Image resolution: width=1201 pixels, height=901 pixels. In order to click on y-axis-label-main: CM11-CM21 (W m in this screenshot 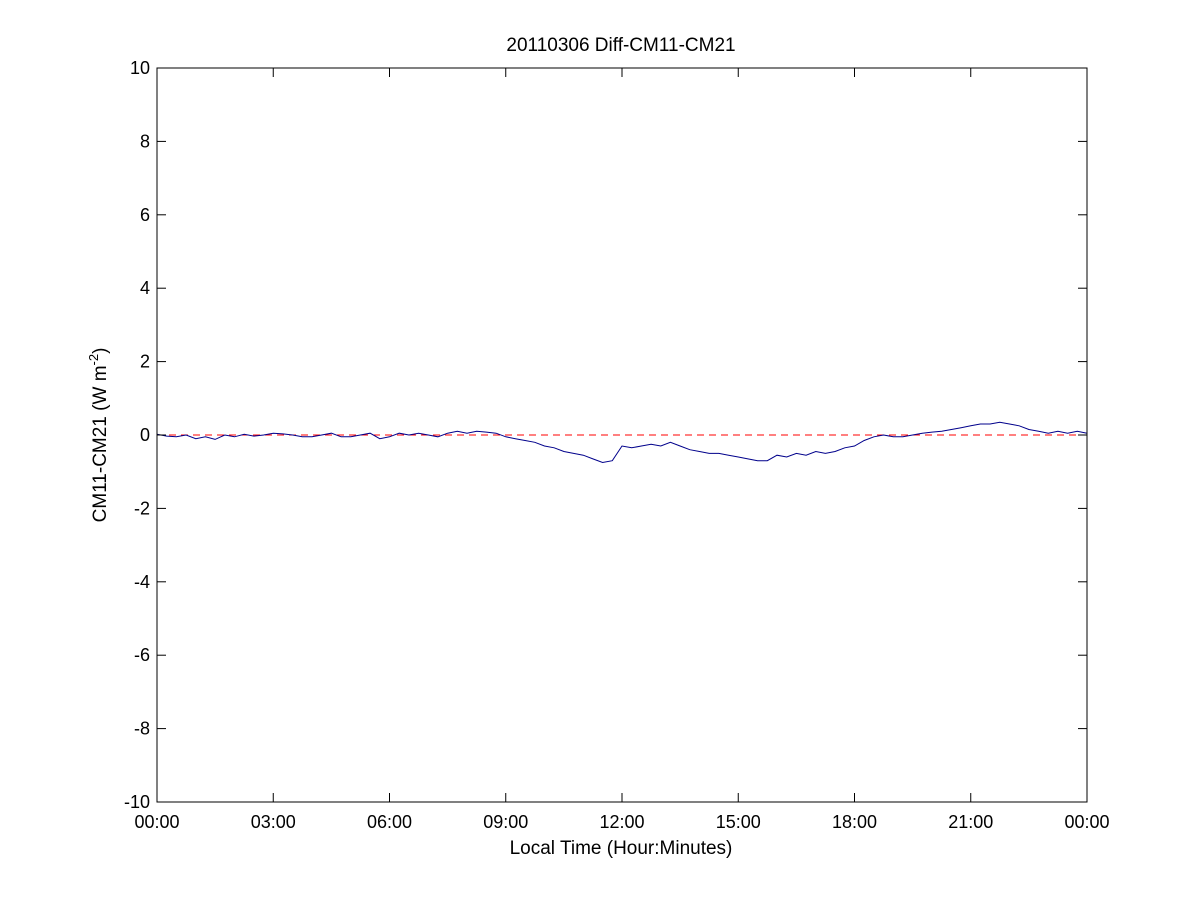, I will do `click(100, 443)`.